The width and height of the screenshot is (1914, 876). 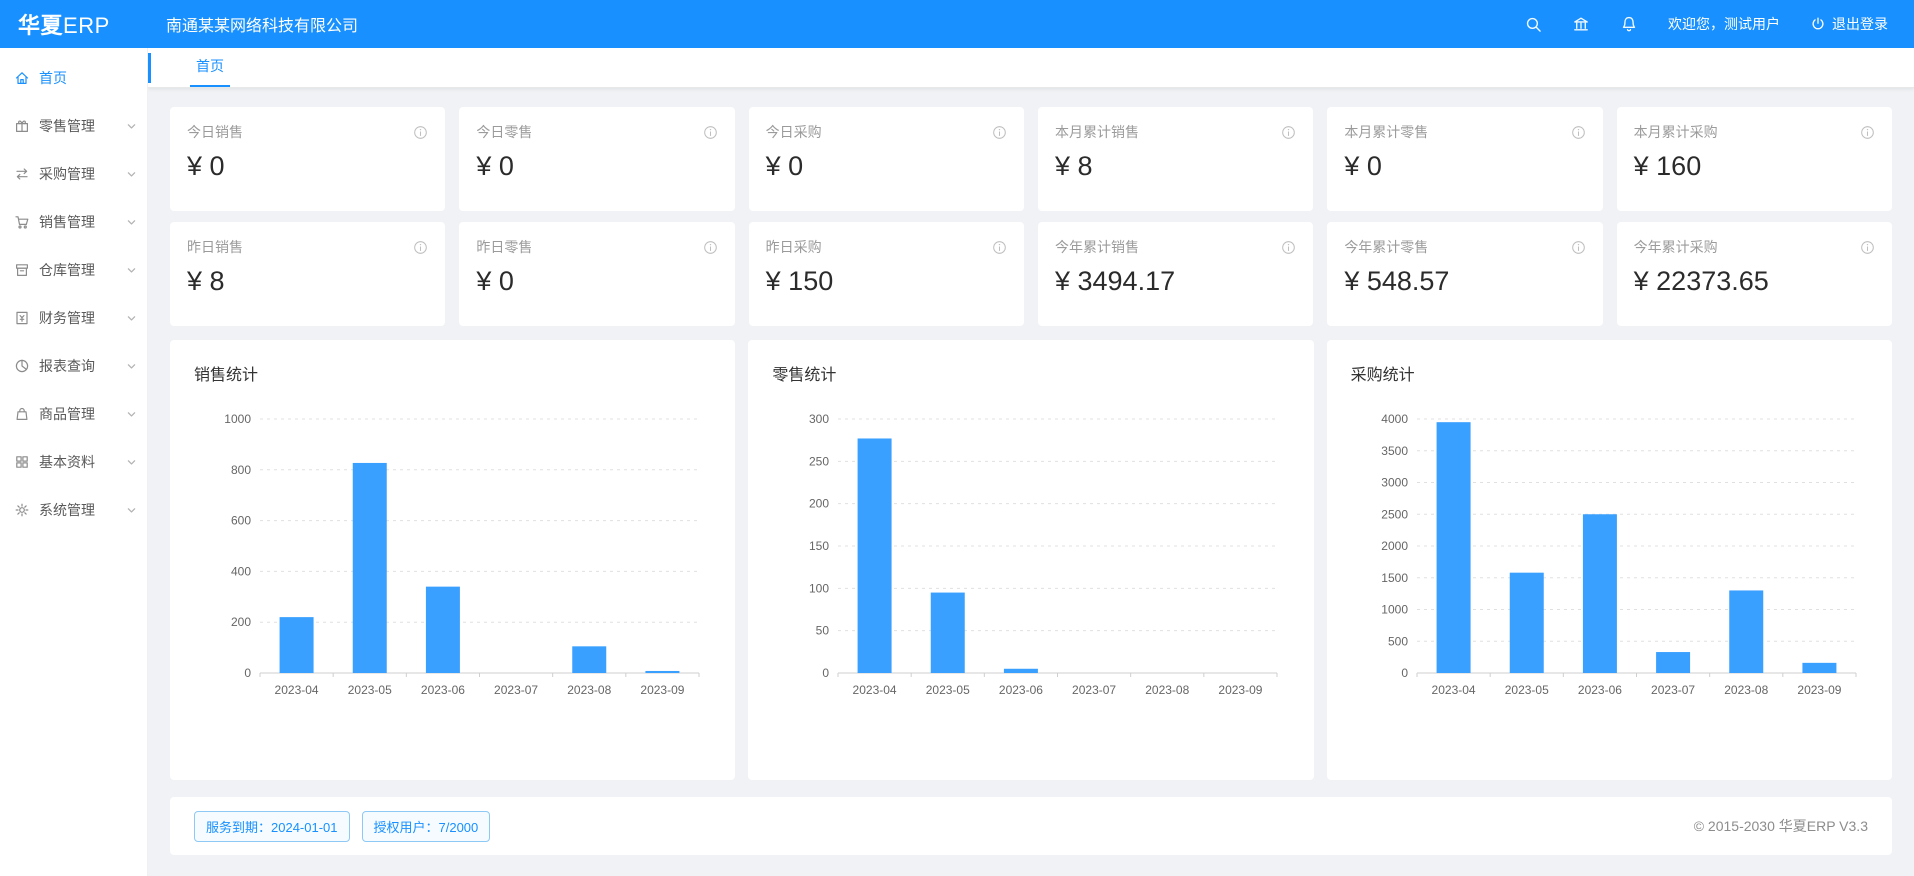 I want to click on stat-card: 今年累计采购 ¥ 22373.65, so click(x=1754, y=274).